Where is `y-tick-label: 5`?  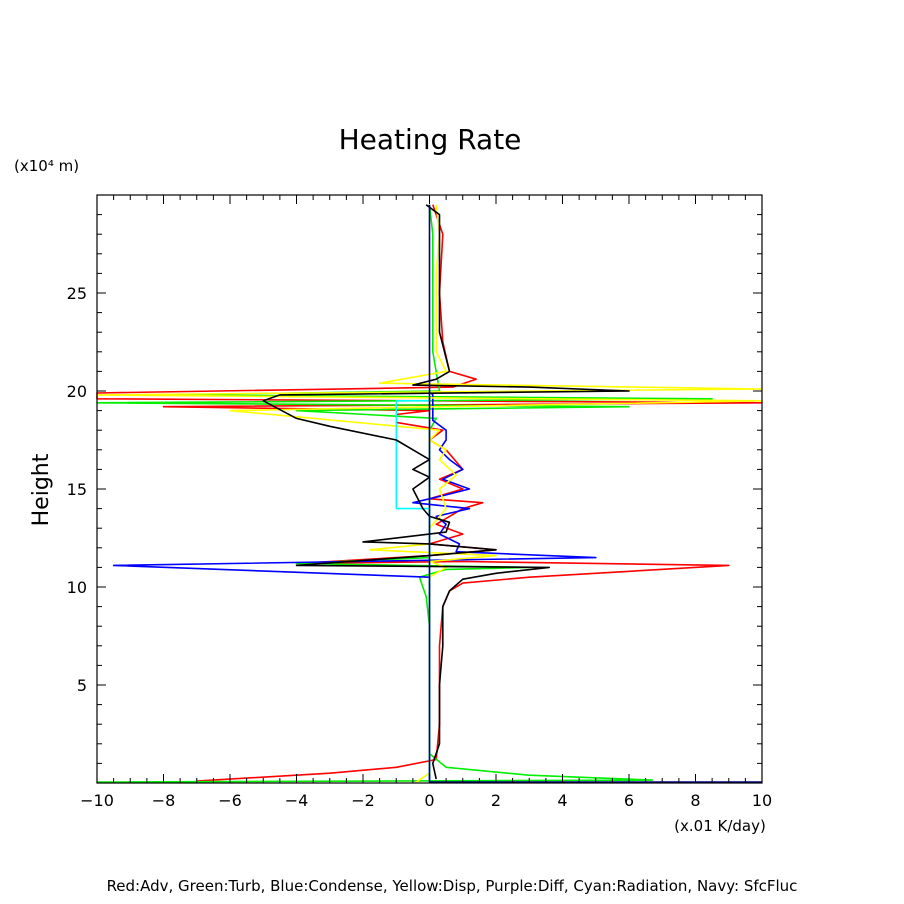 y-tick-label: 5 is located at coordinates (82, 685).